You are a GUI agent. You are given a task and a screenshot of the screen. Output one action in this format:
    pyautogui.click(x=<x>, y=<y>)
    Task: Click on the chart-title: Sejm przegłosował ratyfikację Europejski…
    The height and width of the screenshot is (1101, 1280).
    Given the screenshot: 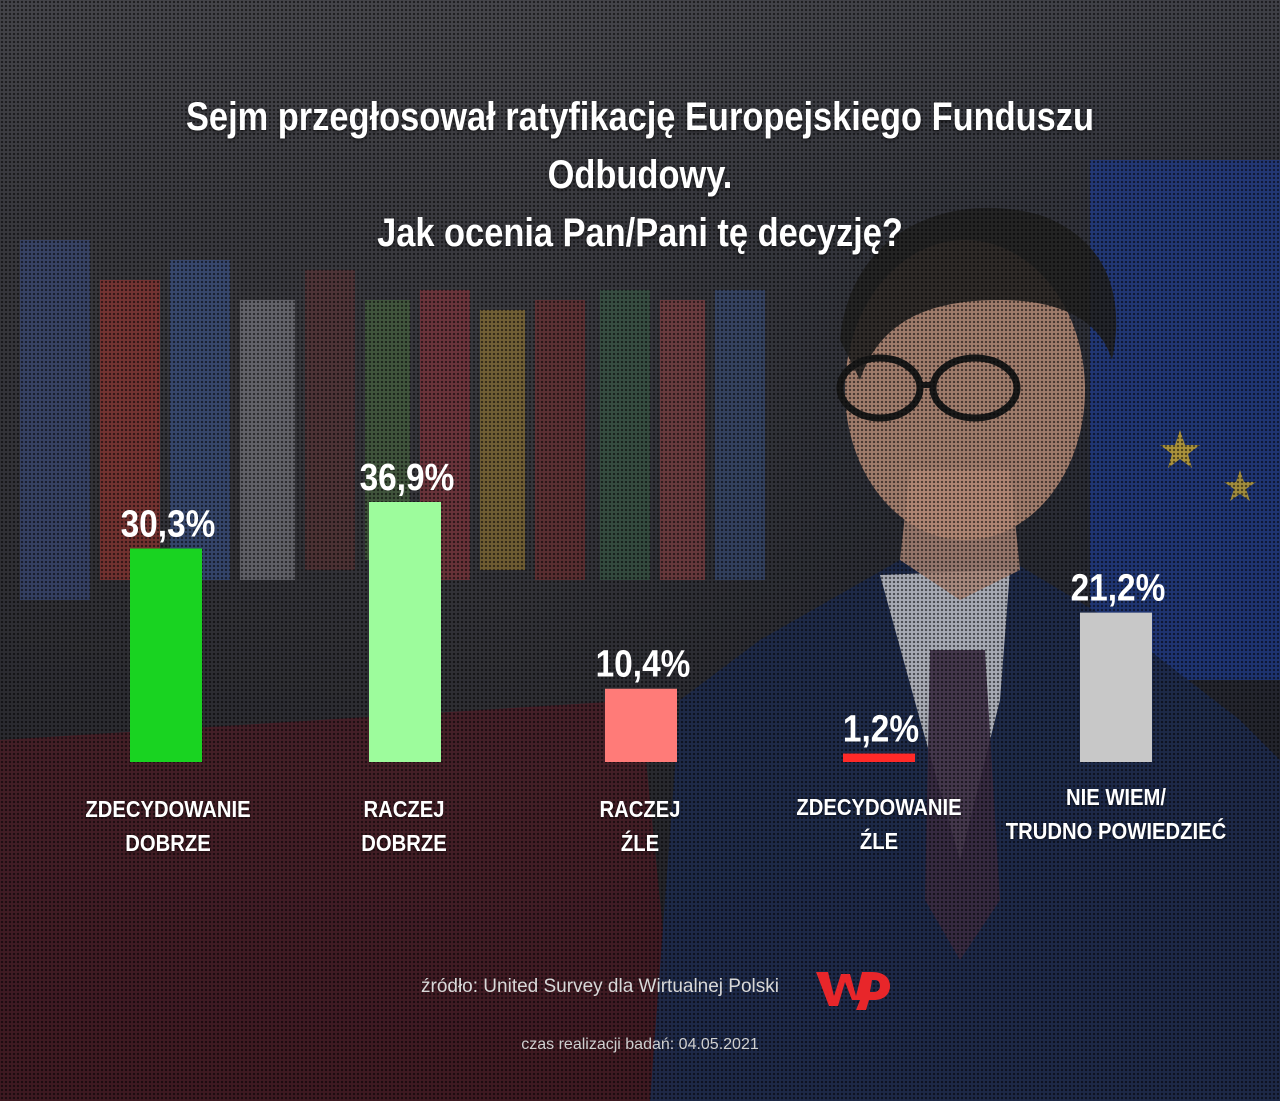 What is the action you would take?
    pyautogui.click(x=640, y=175)
    